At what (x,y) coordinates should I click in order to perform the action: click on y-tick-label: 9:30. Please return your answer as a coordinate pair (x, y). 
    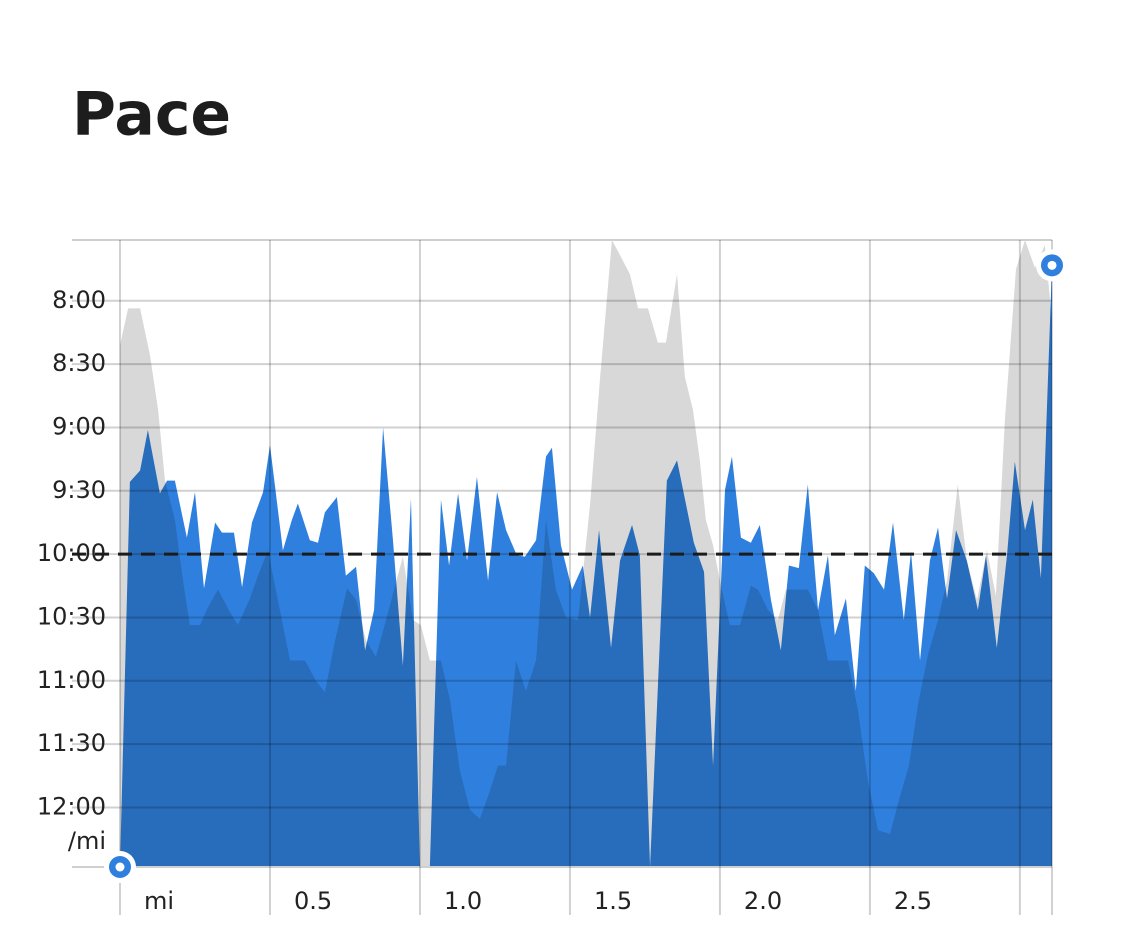
    Looking at the image, I should click on (79, 490).